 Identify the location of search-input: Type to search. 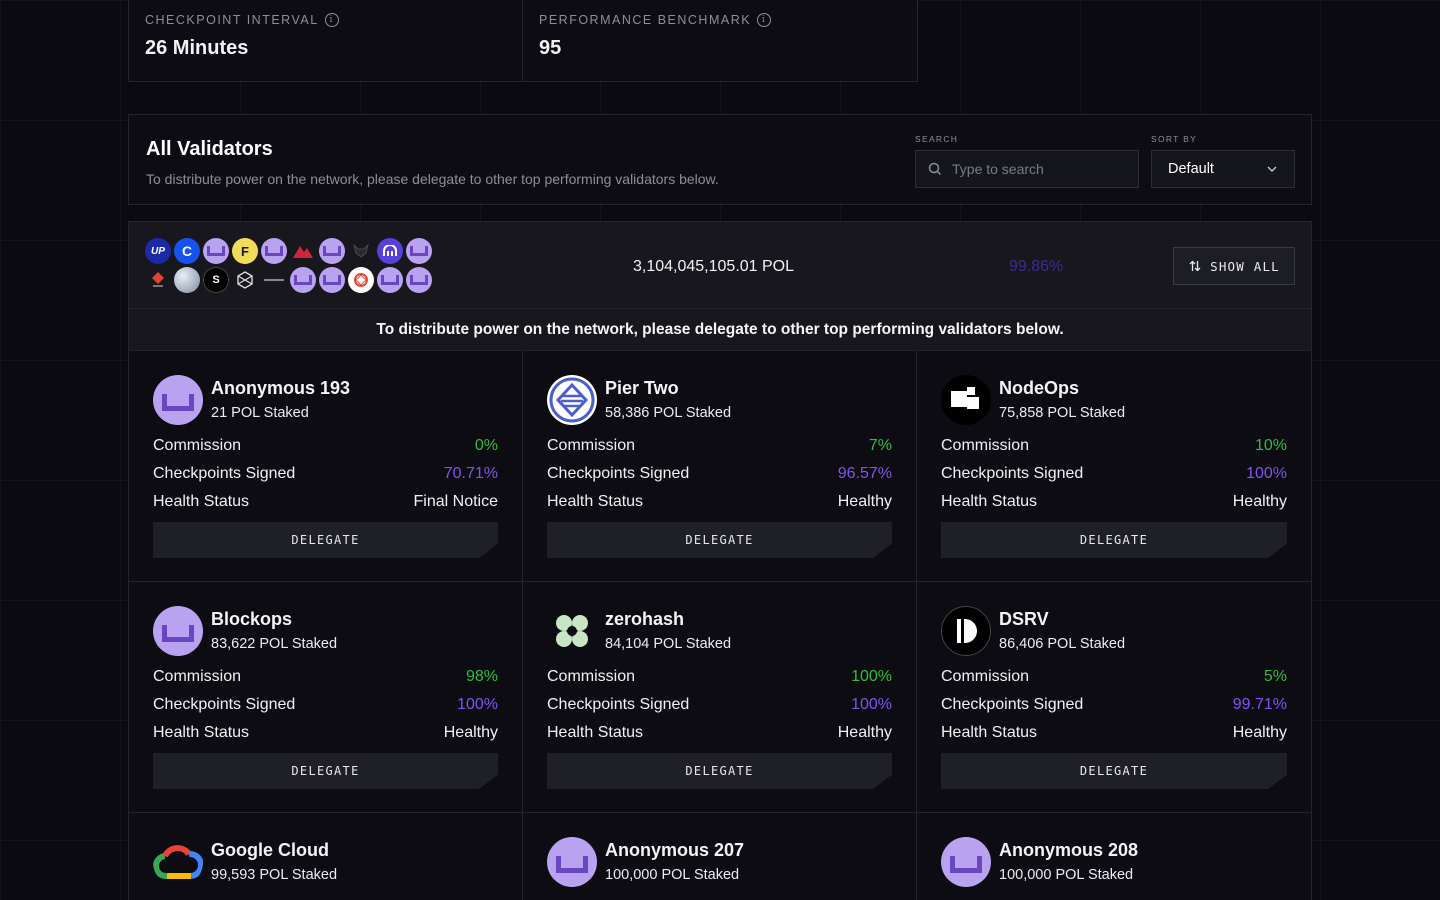
(1027, 169).